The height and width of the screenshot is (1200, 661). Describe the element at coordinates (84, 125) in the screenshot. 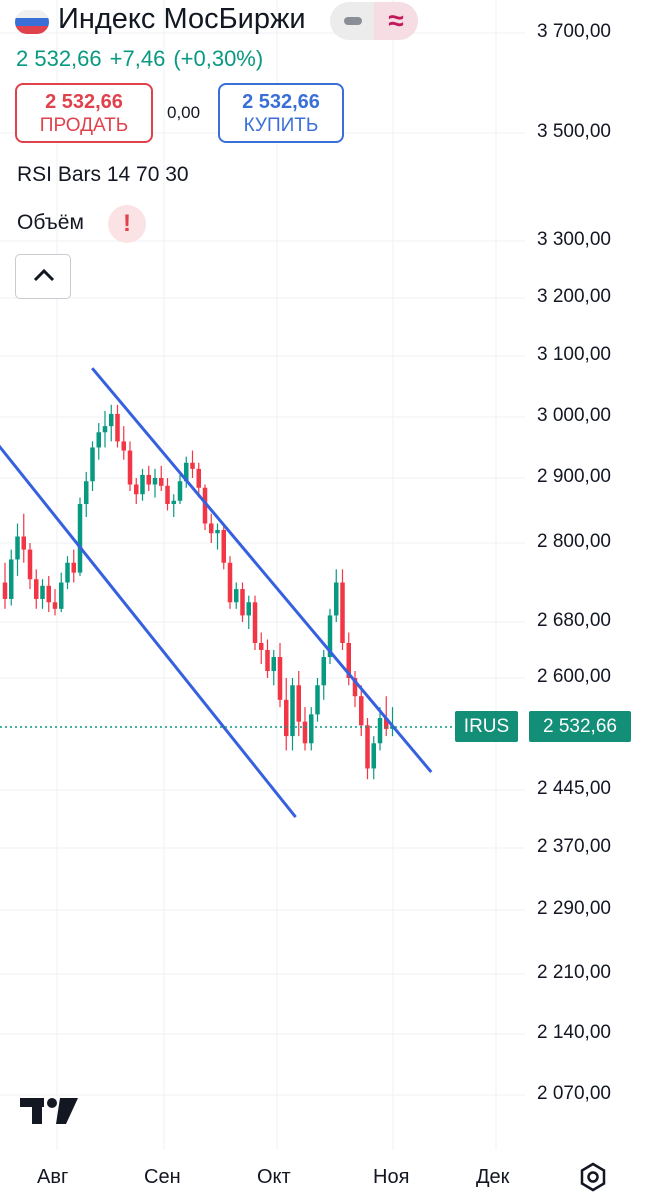

I see `sell-label: ПРОДАТЬ` at that location.